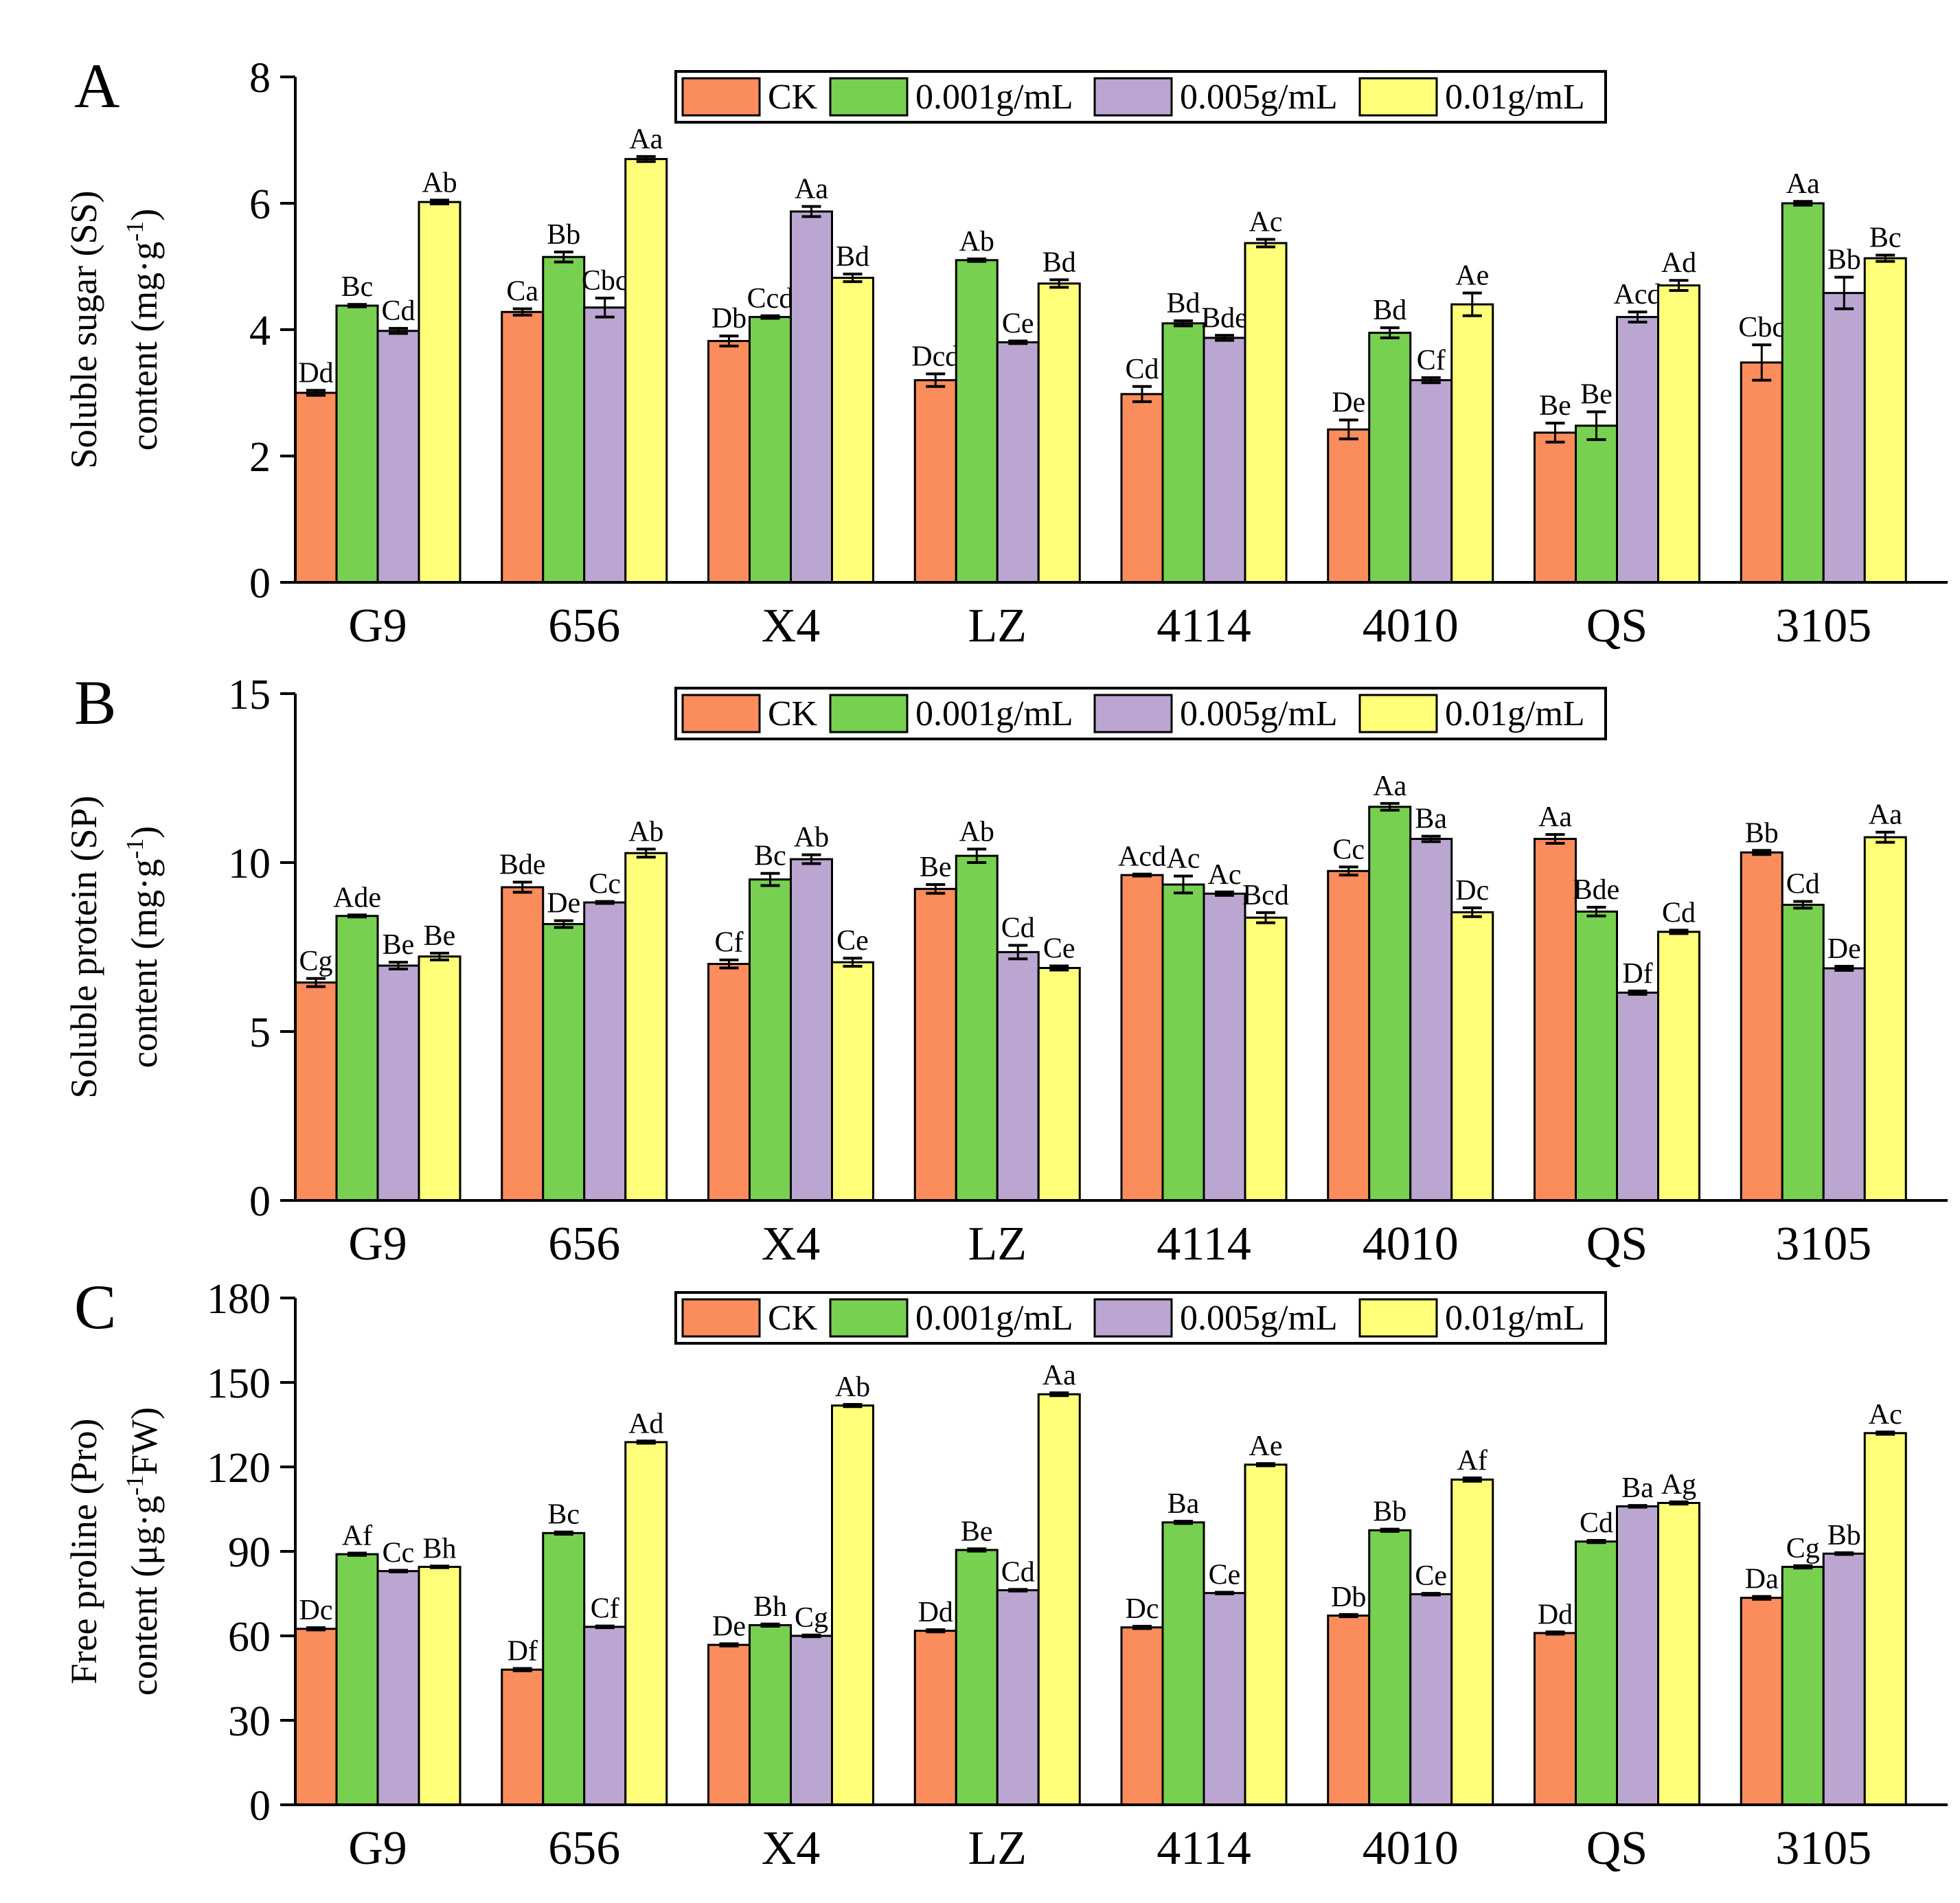 This screenshot has height=1903, width=1960. What do you see at coordinates (721, 97) in the screenshot?
I see `legend-swatch-CK` at bounding box center [721, 97].